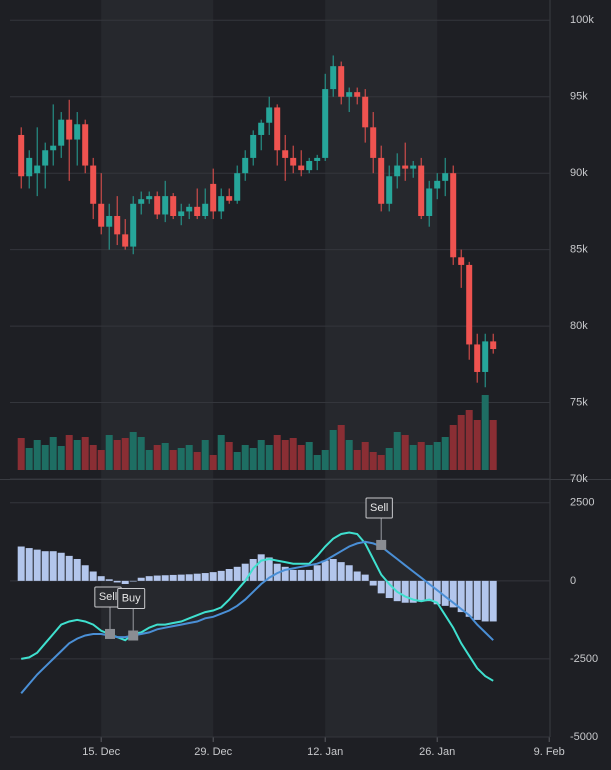 This screenshot has width=611, height=770. Describe the element at coordinates (437, 752) in the screenshot. I see `x-tick-label: 26. Jan` at that location.